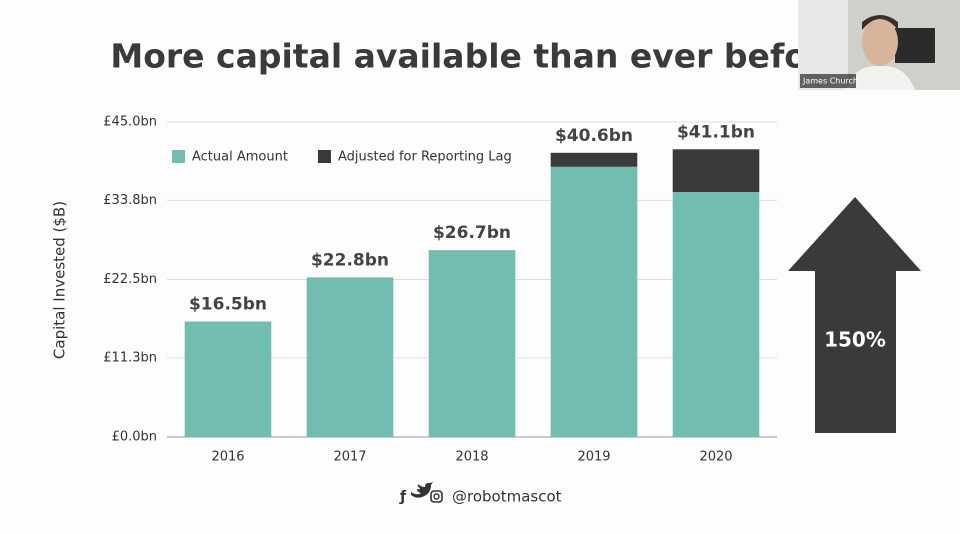 The height and width of the screenshot is (534, 960). What do you see at coordinates (855, 340) in the screenshot?
I see `growth-annotation: 150%` at bounding box center [855, 340].